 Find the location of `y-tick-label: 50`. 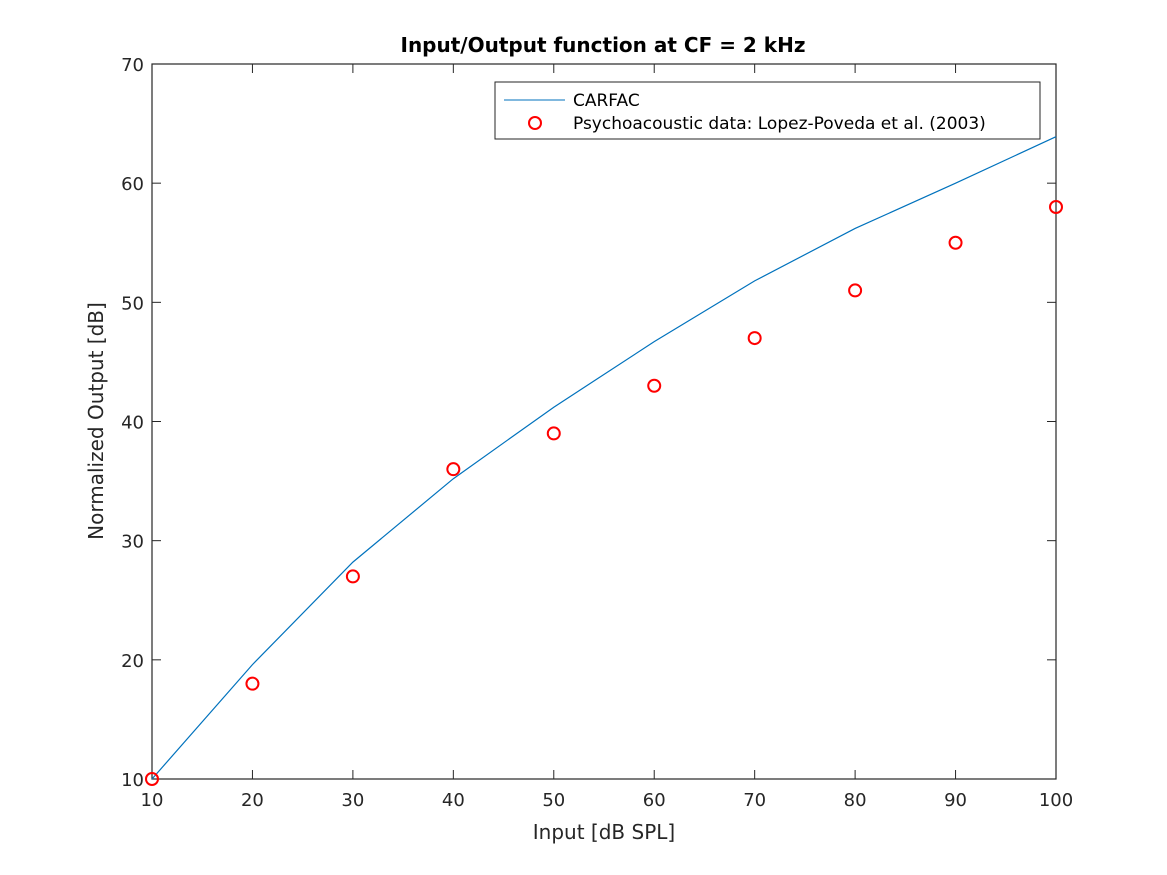

y-tick-label: 50 is located at coordinates (132, 303).